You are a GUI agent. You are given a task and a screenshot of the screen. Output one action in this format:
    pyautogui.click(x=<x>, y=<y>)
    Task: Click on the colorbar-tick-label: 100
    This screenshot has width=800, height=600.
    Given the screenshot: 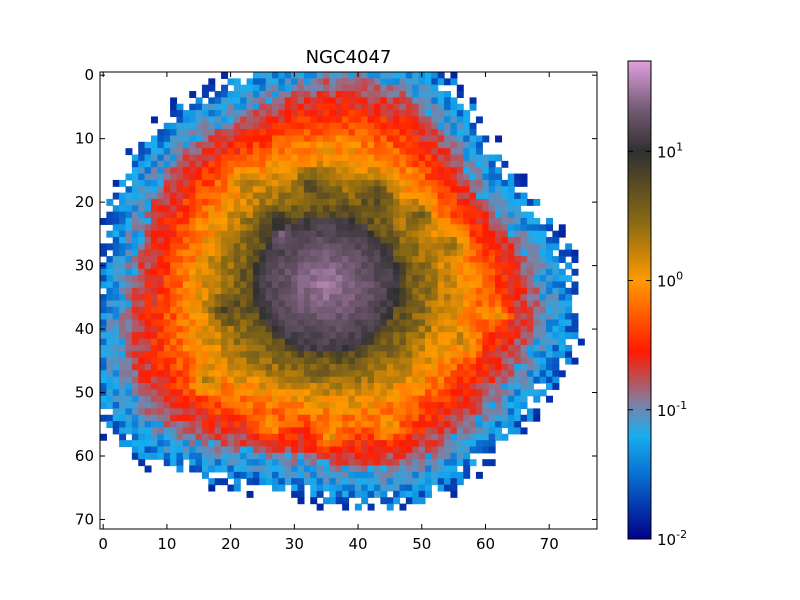 What is the action you would take?
    pyautogui.click(x=670, y=280)
    